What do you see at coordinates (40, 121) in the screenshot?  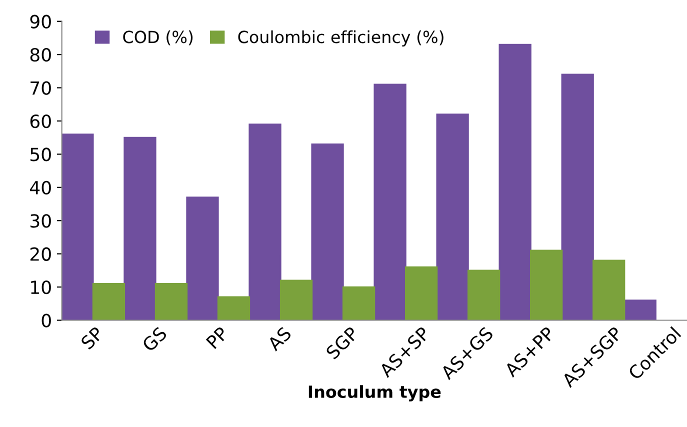 I see `y-tick-label: 60` at bounding box center [40, 121].